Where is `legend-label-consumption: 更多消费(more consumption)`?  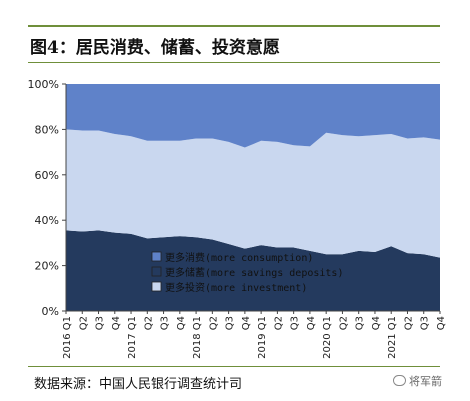
legend-label-consumption: 更多消费(more consumption) is located at coordinates (239, 257).